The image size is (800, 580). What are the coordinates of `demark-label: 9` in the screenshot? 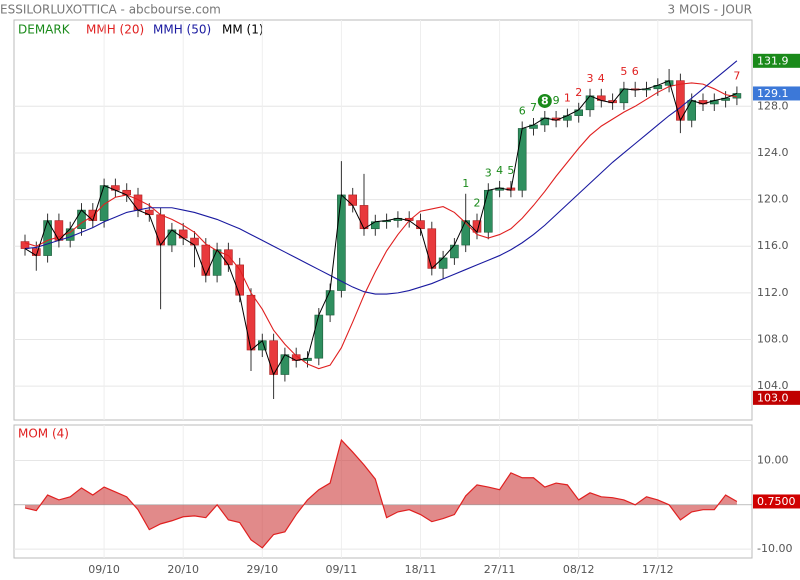 It's located at (556, 100).